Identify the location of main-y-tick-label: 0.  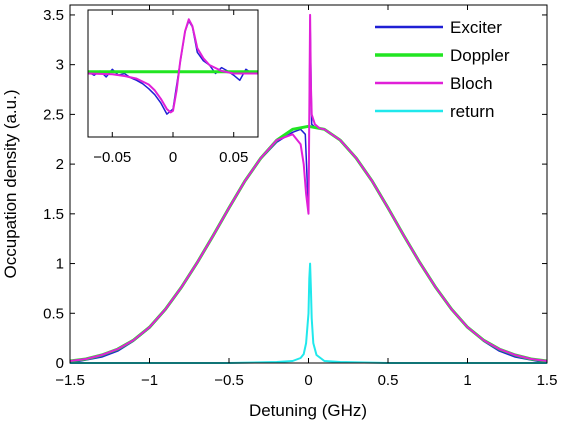
(60, 363).